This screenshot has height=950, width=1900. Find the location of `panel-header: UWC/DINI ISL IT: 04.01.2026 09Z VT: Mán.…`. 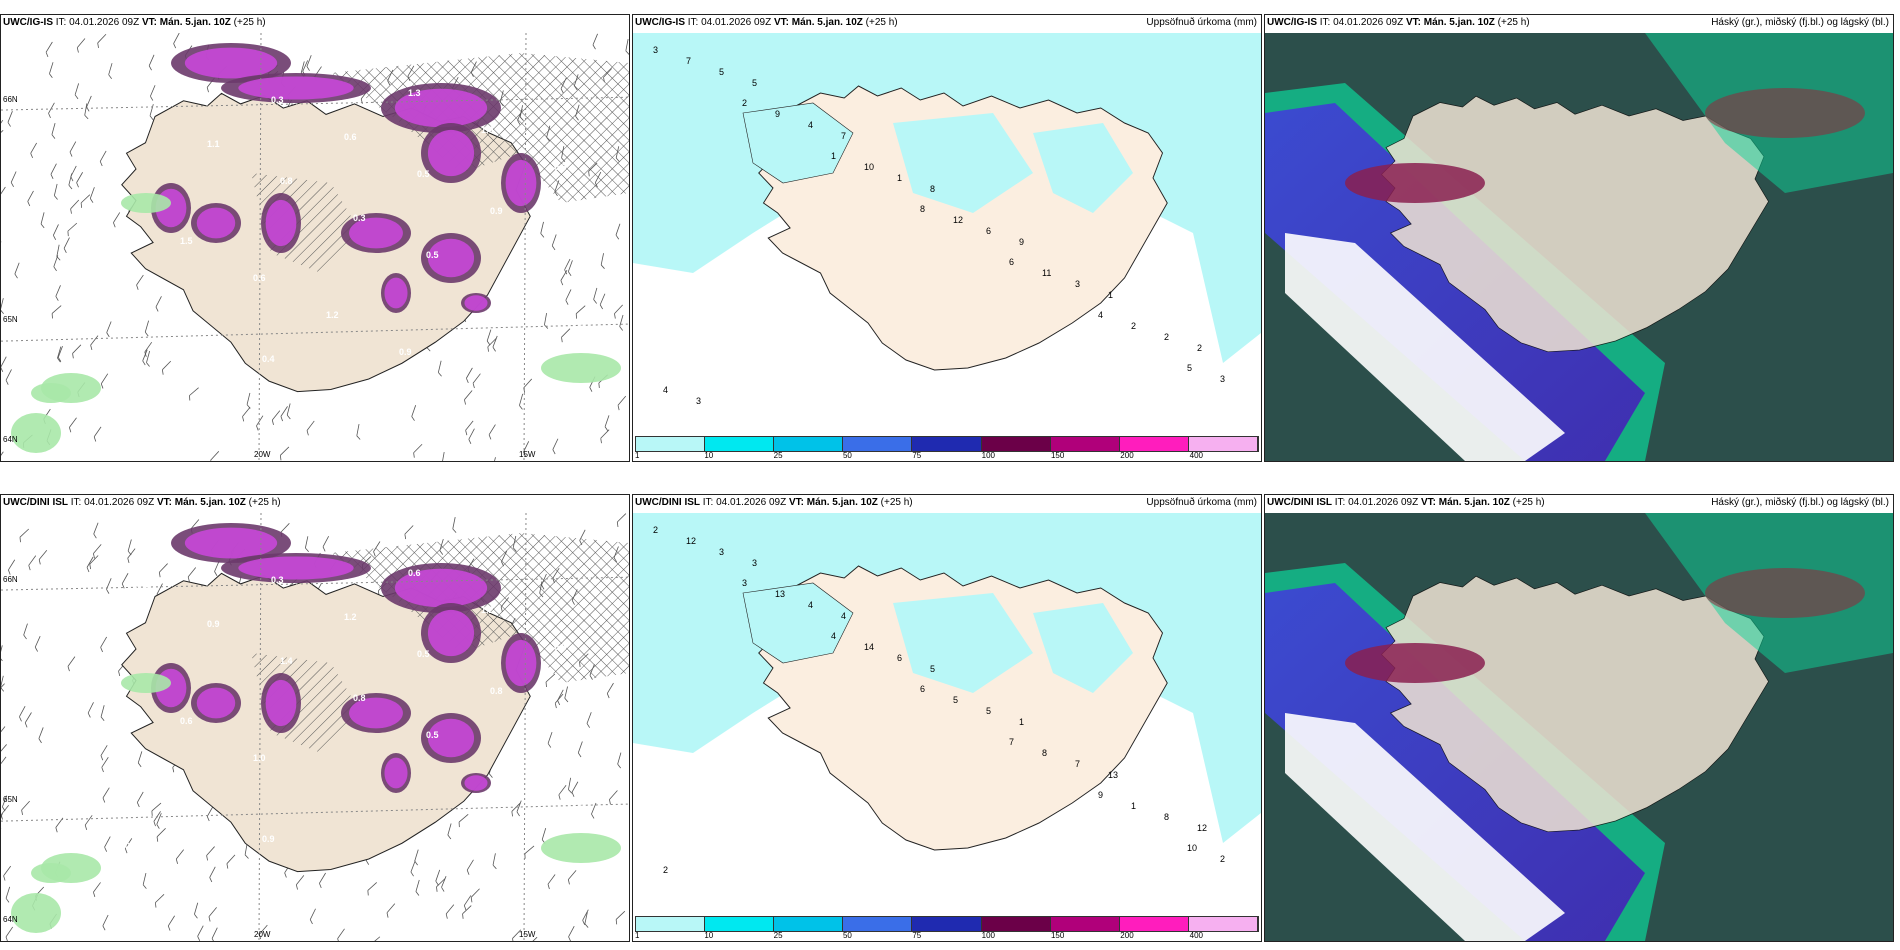

panel-header: UWC/DINI ISL IT: 04.01.2026 09Z VT: Mán.… is located at coordinates (142, 502).